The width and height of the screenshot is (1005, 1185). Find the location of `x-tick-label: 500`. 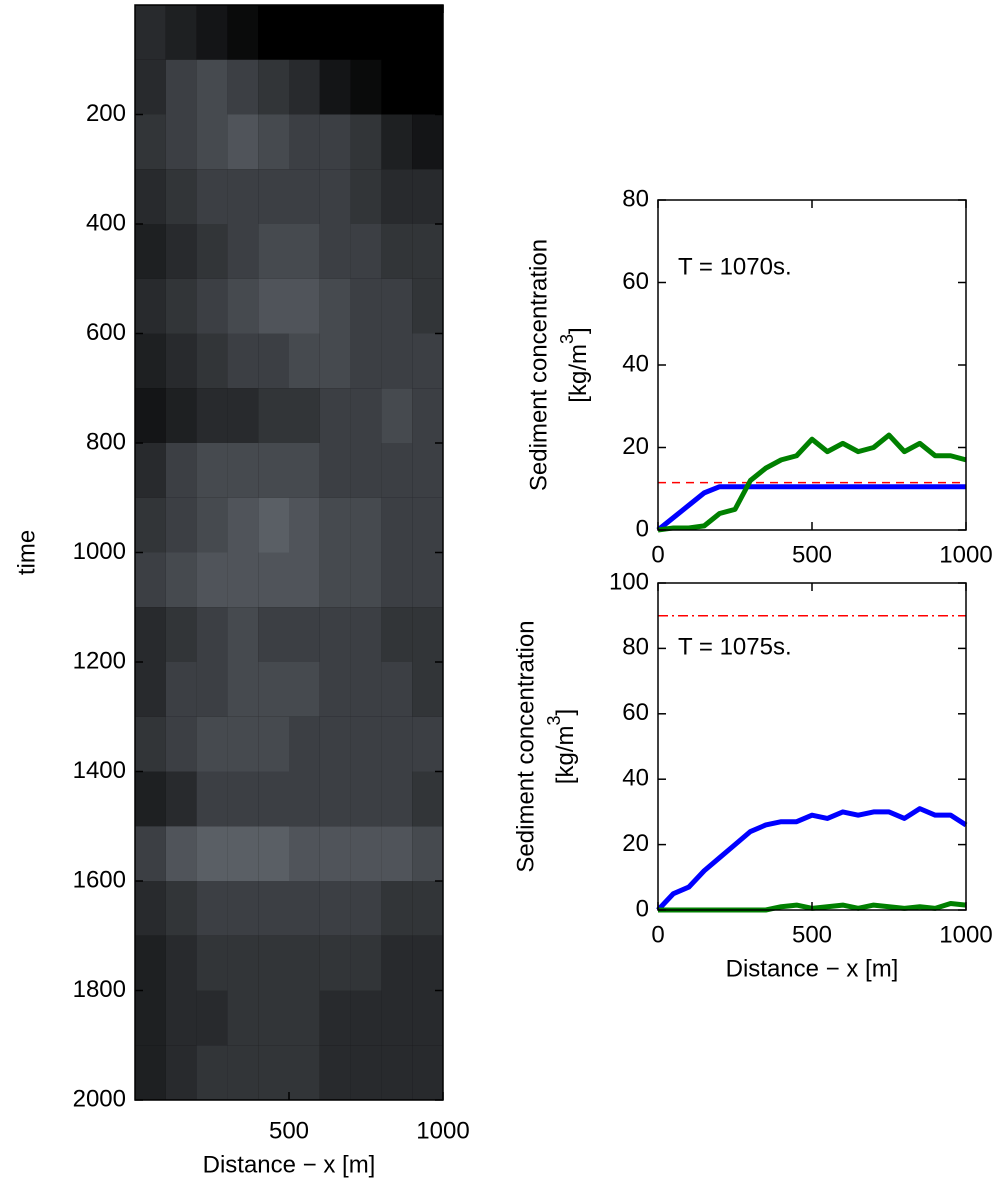

x-tick-label: 500 is located at coordinates (812, 554).